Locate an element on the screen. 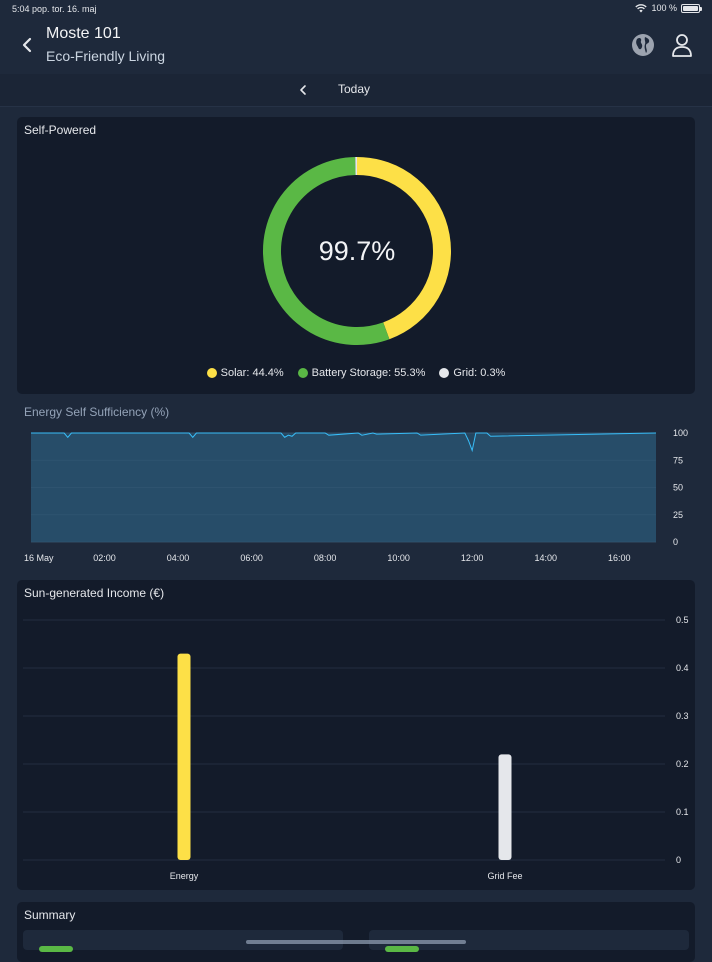 The height and width of the screenshot is (962, 712). ess-x-tick-label: 06:00 is located at coordinates (251, 558).